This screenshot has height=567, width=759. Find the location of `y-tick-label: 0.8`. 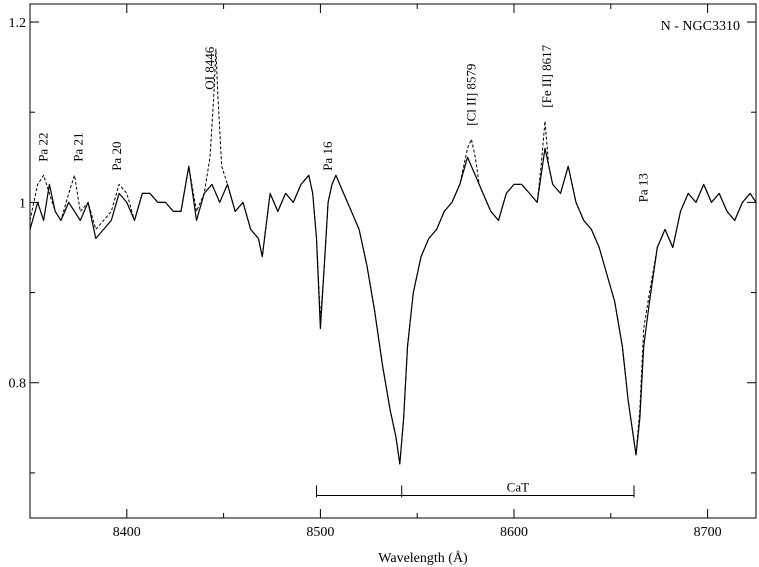

y-tick-label: 0.8 is located at coordinates (18, 384).